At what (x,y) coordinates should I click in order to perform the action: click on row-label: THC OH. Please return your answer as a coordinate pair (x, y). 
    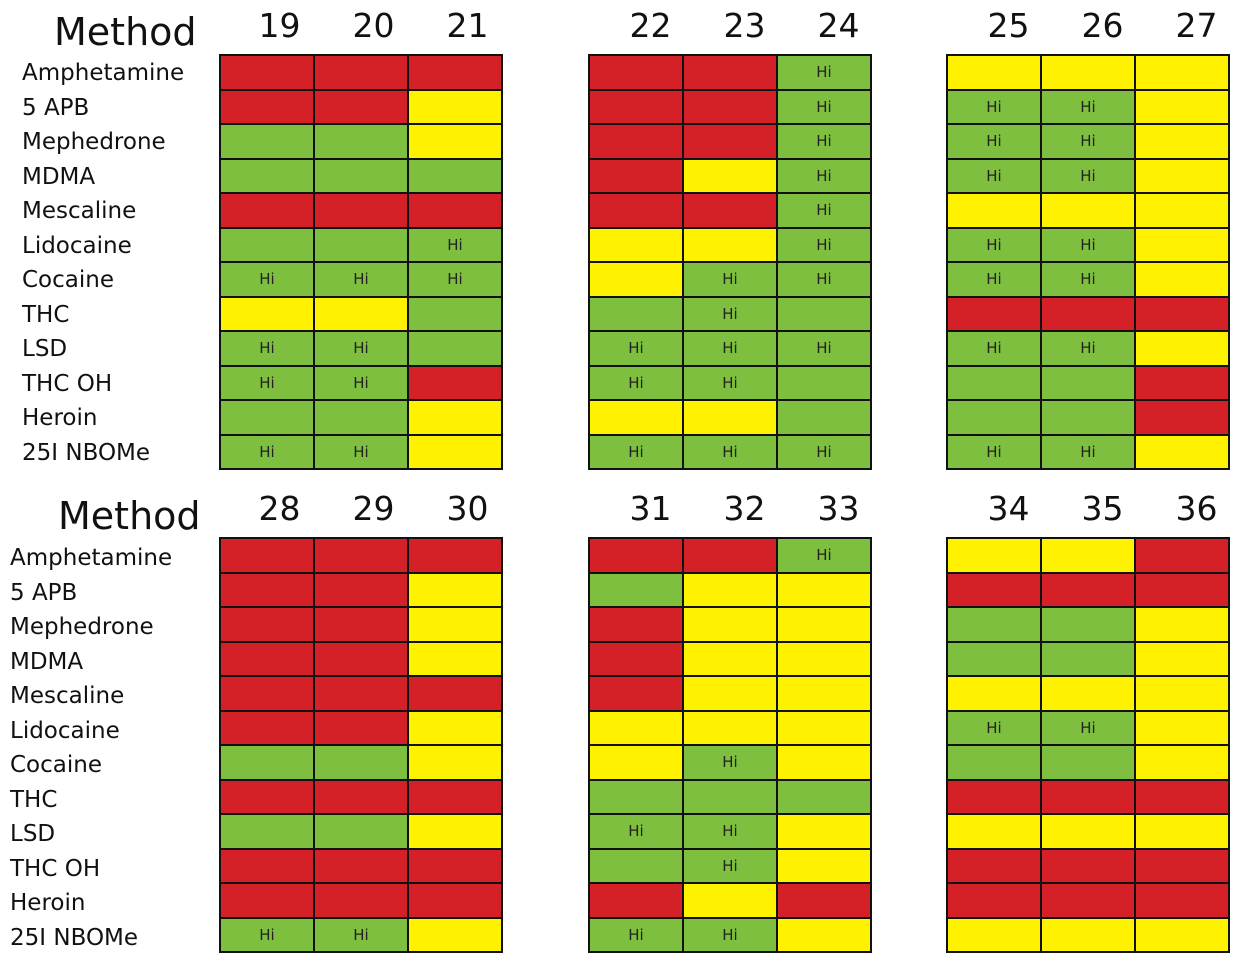
    Looking at the image, I should click on (67, 383).